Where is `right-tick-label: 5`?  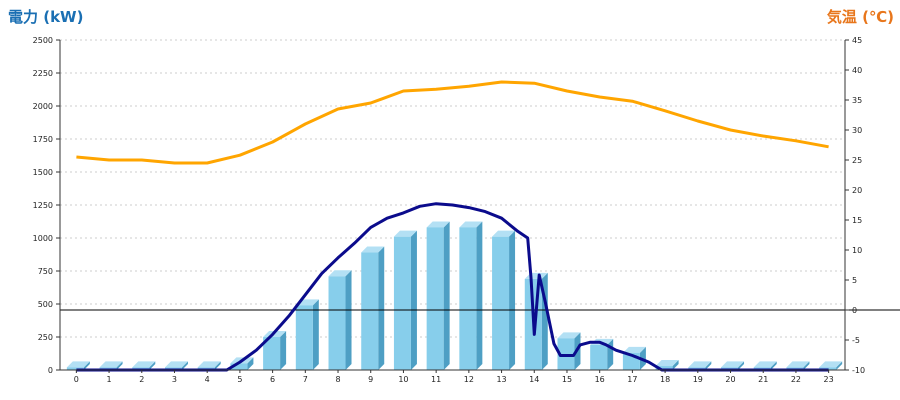
right-tick-label: 5 is located at coordinates (854, 280).